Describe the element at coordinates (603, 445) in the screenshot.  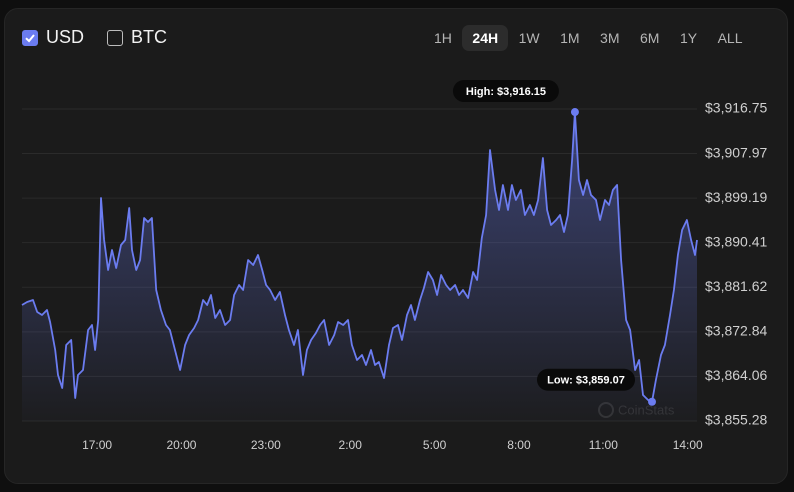
I see `x-tick-label: 11:00` at that location.